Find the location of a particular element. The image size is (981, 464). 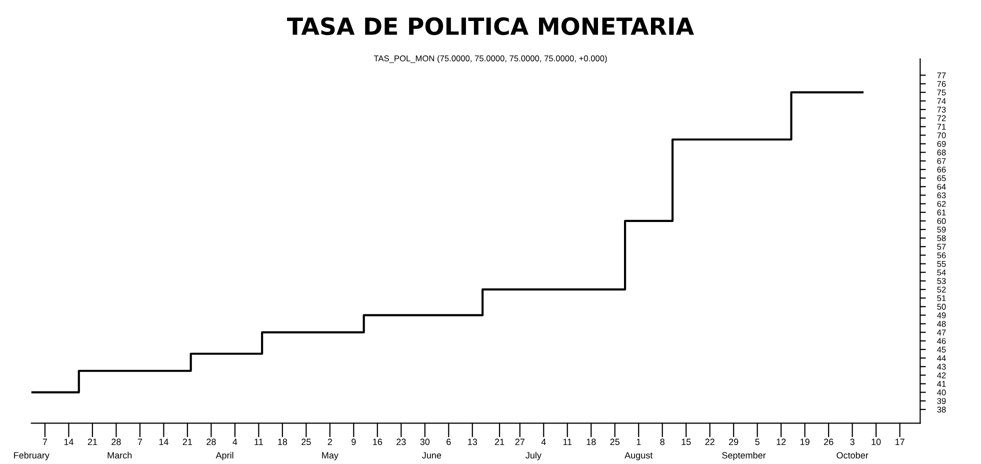

x2-tick-label: October is located at coordinates (852, 455).